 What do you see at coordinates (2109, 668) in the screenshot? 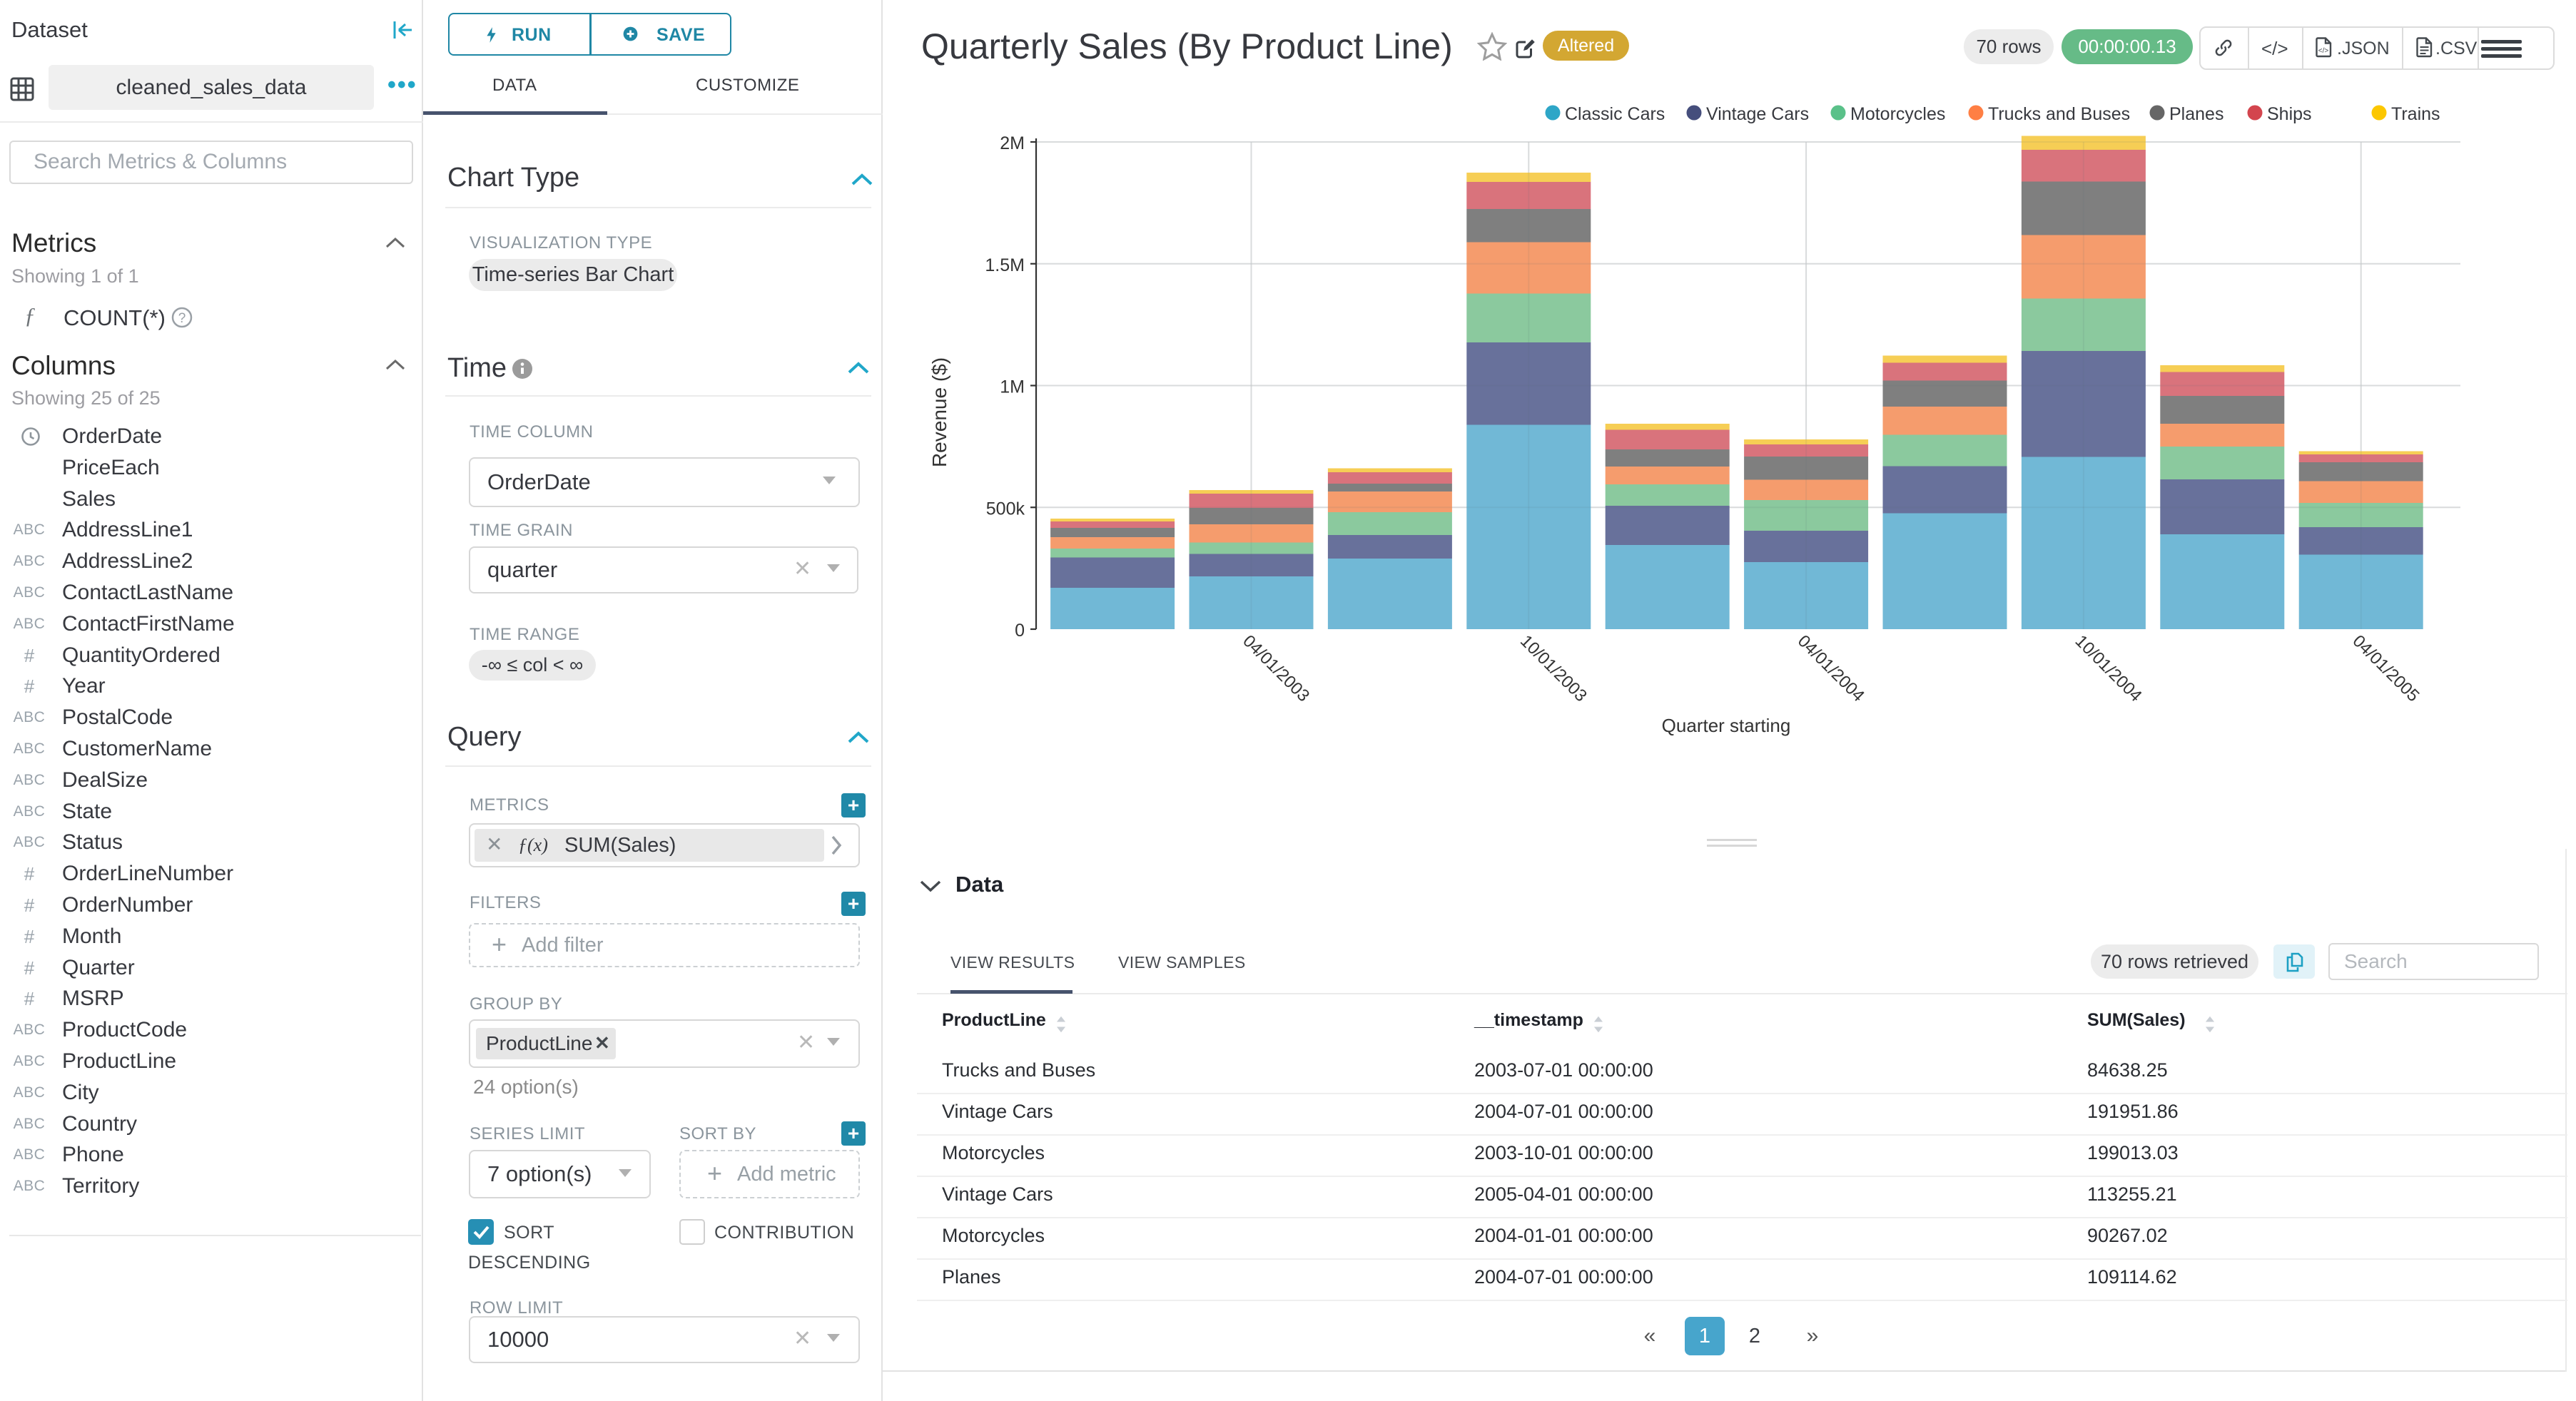
I see `svg-text: 10/01/2004` at bounding box center [2109, 668].